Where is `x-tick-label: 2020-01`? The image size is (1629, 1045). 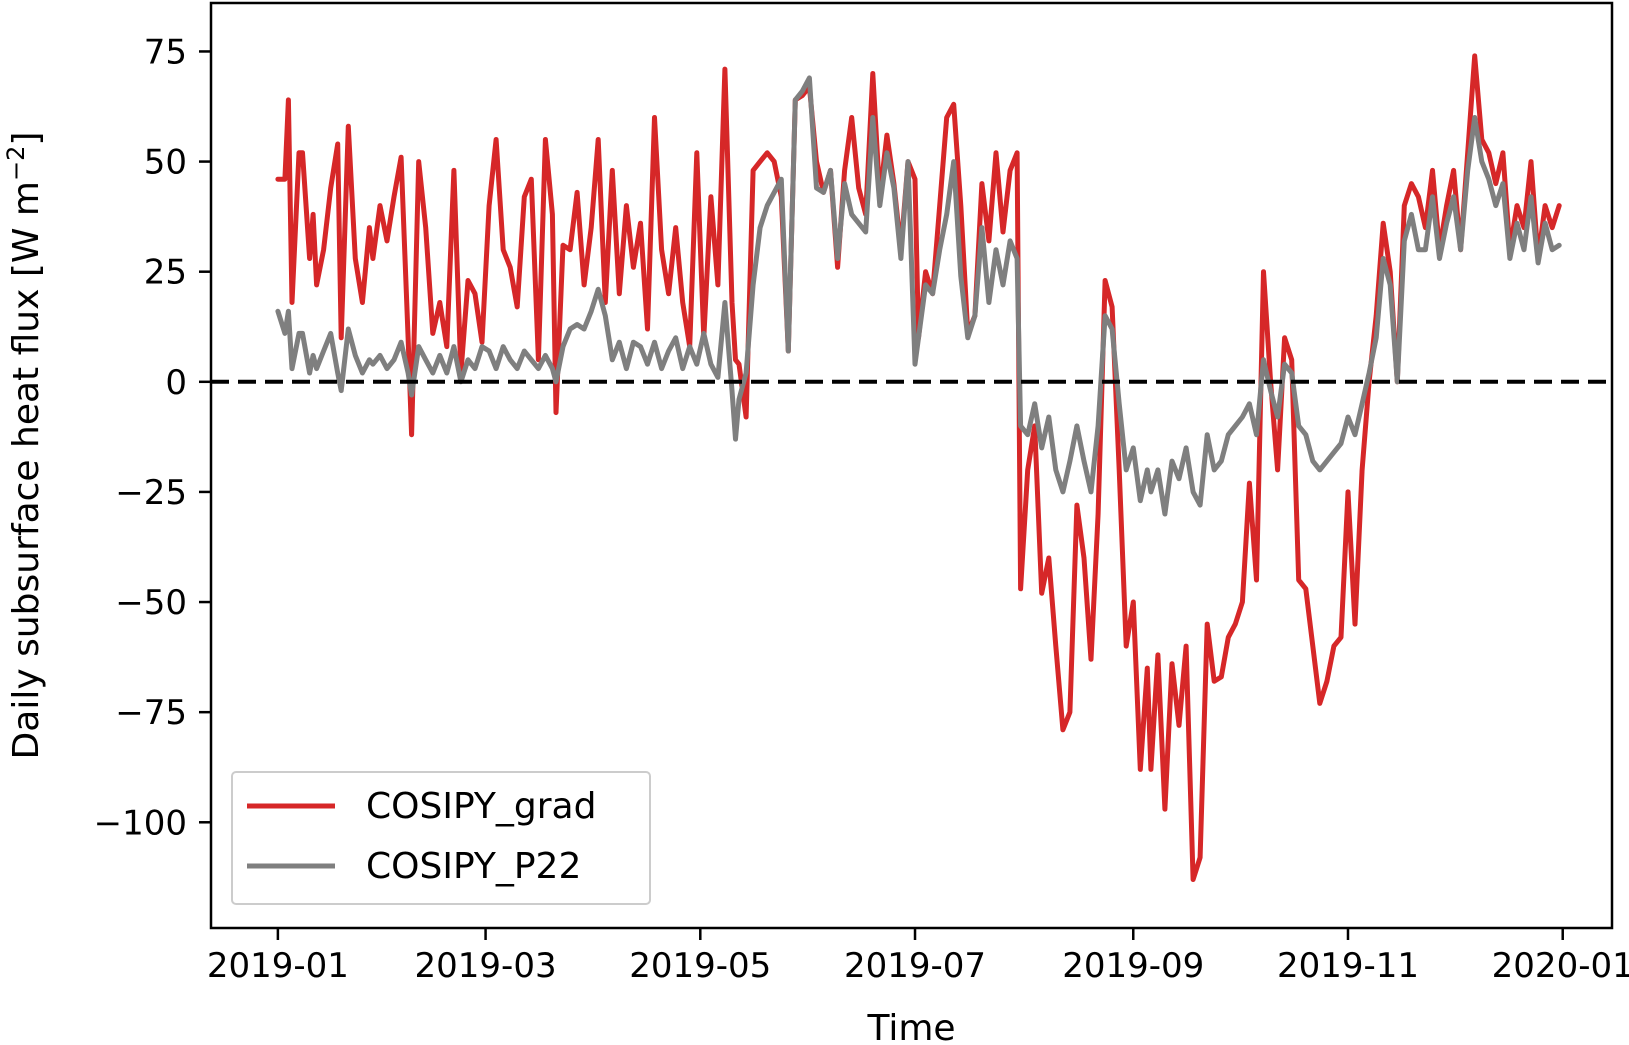
x-tick-label: 2020-01 is located at coordinates (1560, 966).